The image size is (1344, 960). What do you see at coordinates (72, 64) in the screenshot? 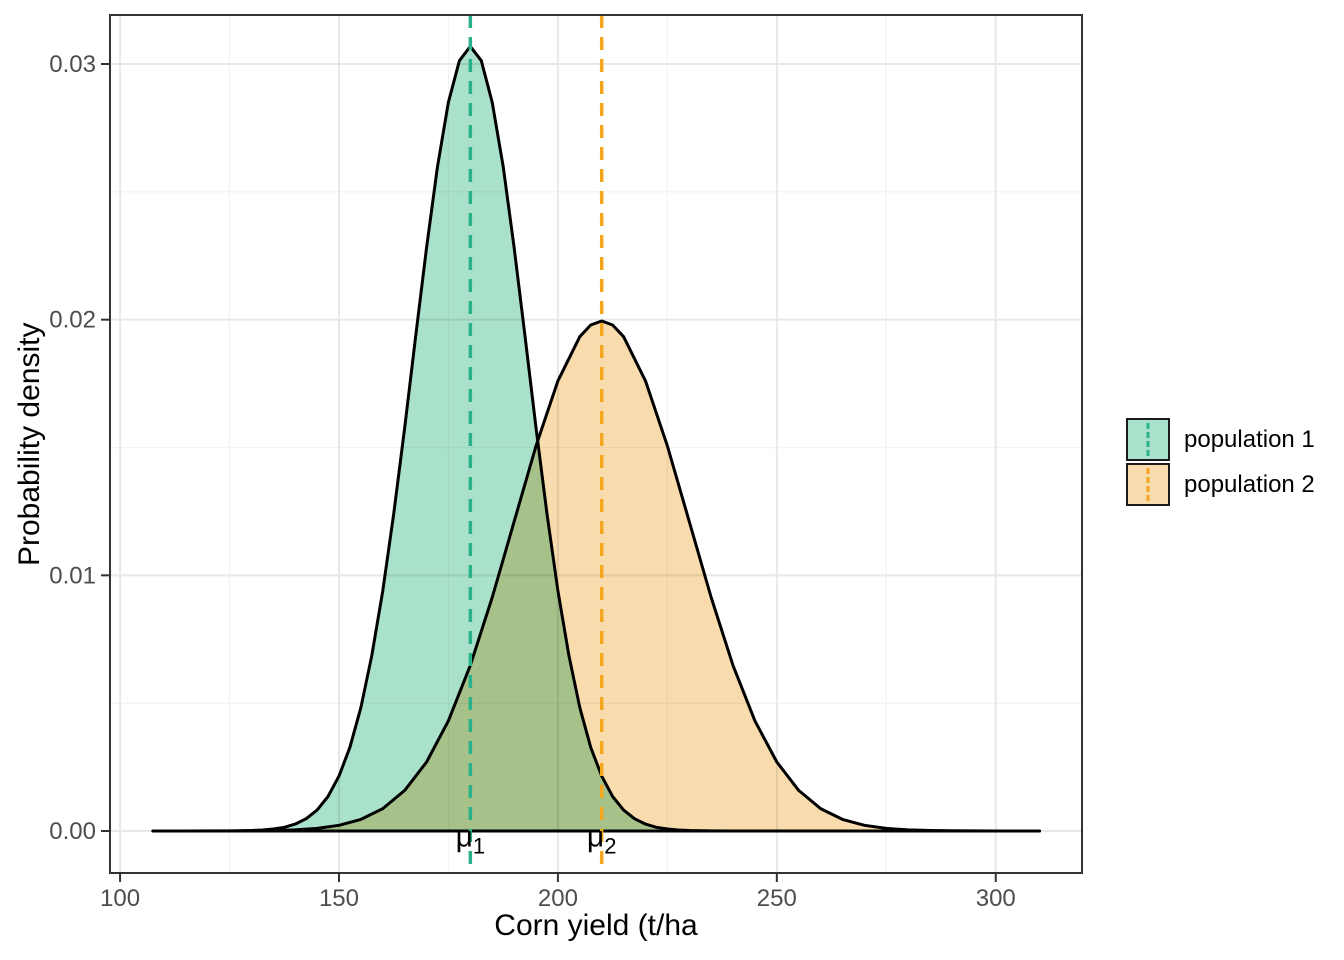
I see `y-axis-tick-label: 0.03` at bounding box center [72, 64].